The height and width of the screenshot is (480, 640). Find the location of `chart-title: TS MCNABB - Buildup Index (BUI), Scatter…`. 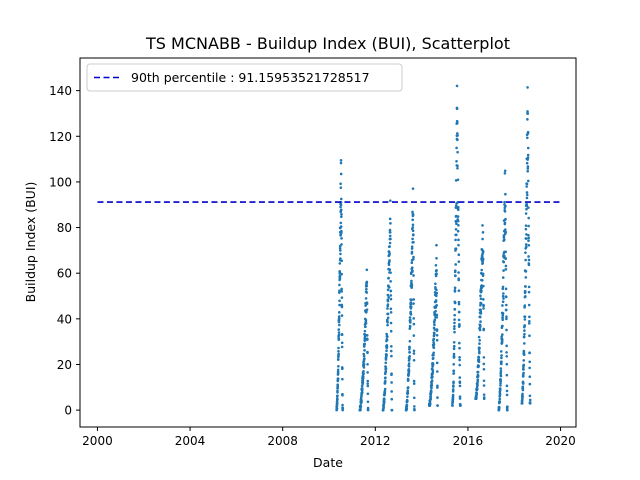

chart-title: TS MCNABB - Buildup Index (BUI), Scatter… is located at coordinates (327, 43).